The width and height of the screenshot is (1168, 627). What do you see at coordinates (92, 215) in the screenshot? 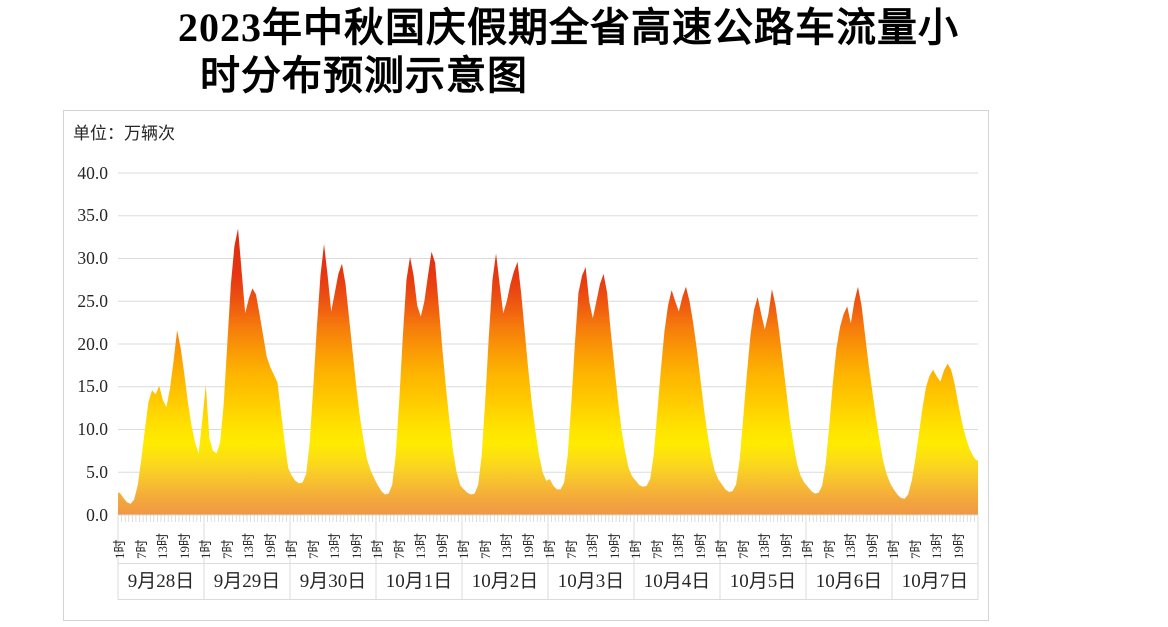
I see `y-axis-tick-label: 35.0` at bounding box center [92, 215].